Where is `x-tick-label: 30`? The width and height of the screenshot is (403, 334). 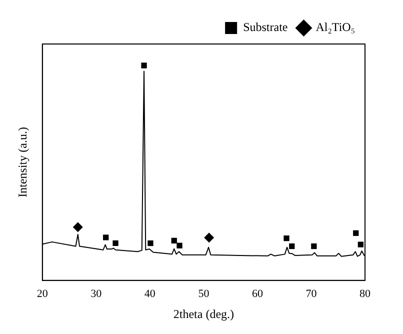 x-tick-label: 30 is located at coordinates (96, 294).